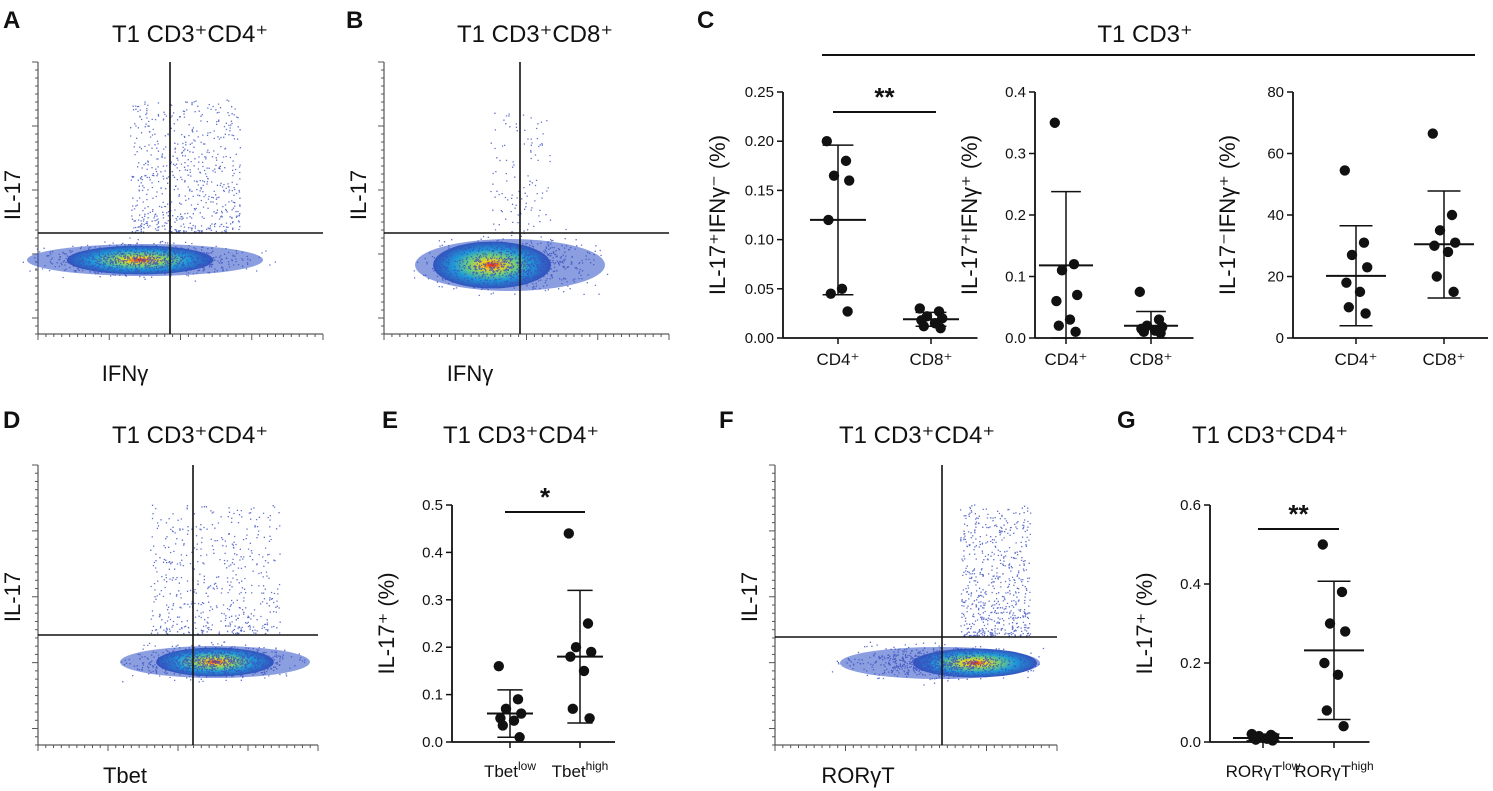 This screenshot has width=1493, height=791. Describe the element at coordinates (12, 195) in the screenshot. I see `panel-a-ylabel: IL-17` at that location.